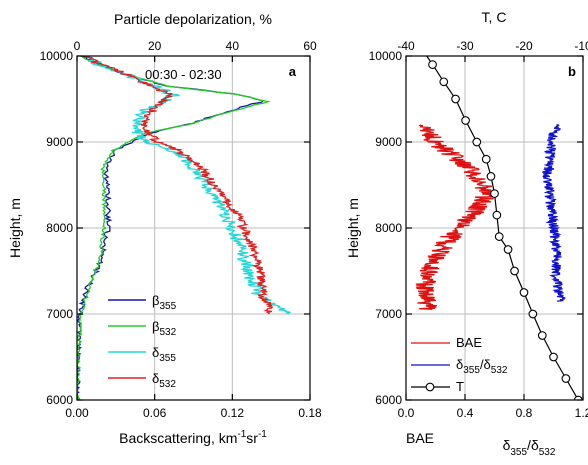 The height and width of the screenshot is (465, 588). Describe the element at coordinates (482, 366) in the screenshot. I see `legend-label: δ355/δ532` at that location.